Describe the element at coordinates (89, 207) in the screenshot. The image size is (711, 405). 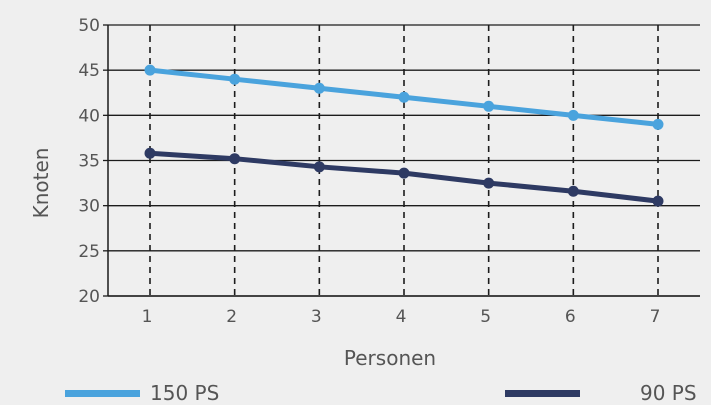
I see `y-tick-label-30: 30` at that location.